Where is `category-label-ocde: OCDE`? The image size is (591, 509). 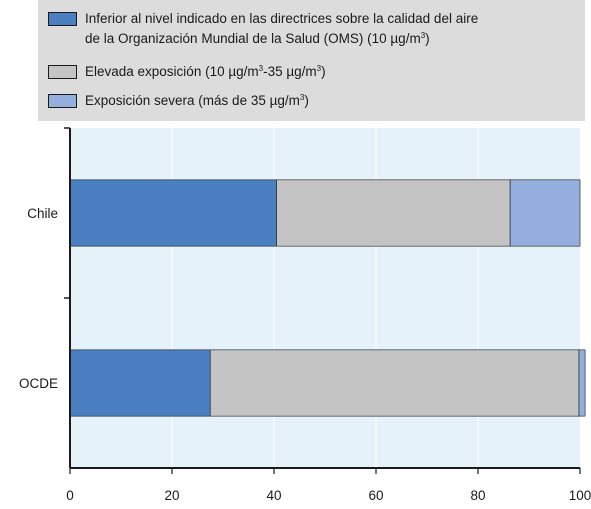 category-label-ocde: OCDE is located at coordinates (38, 383).